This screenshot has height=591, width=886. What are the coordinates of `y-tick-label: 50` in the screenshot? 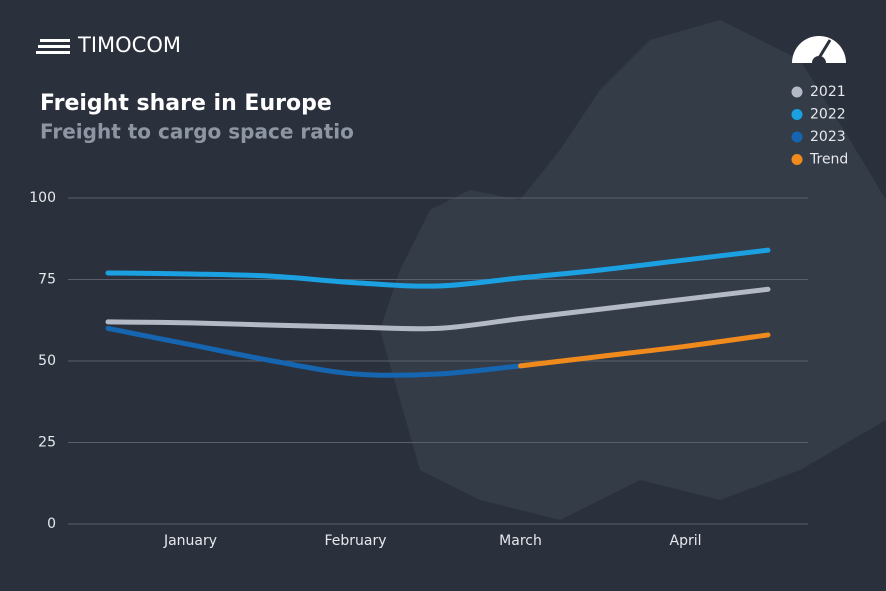 It's located at (47, 361).